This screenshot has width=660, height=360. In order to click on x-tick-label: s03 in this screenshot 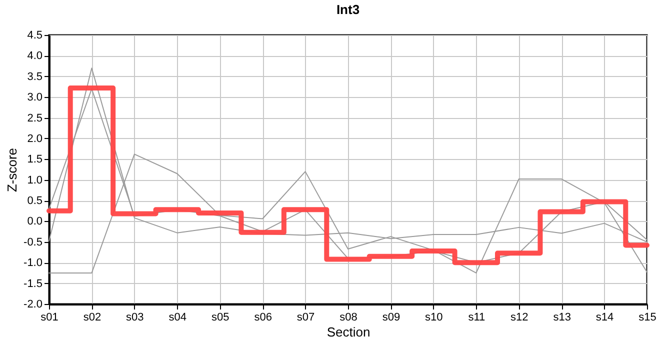, I will do `click(135, 318)`.